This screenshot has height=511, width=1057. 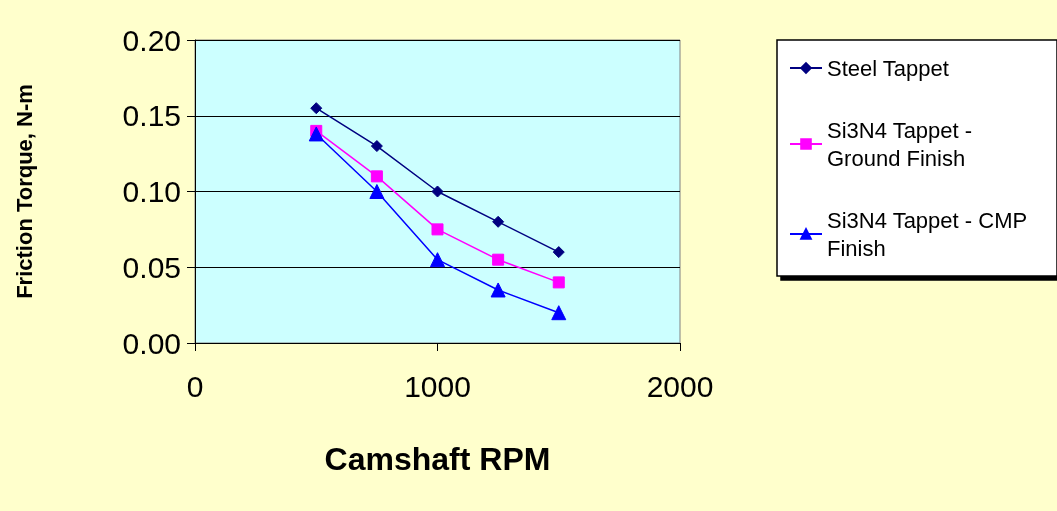 What do you see at coordinates (437, 459) in the screenshot?
I see `x-axis-title: Camshaft RPM` at bounding box center [437, 459].